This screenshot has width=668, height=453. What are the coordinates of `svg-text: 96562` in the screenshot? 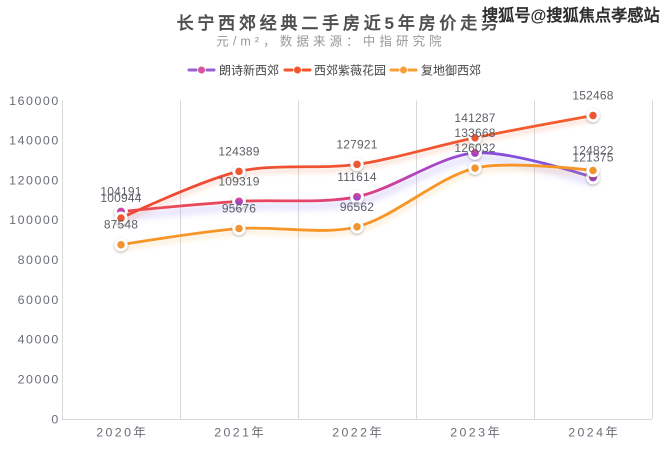 It's located at (357, 207).